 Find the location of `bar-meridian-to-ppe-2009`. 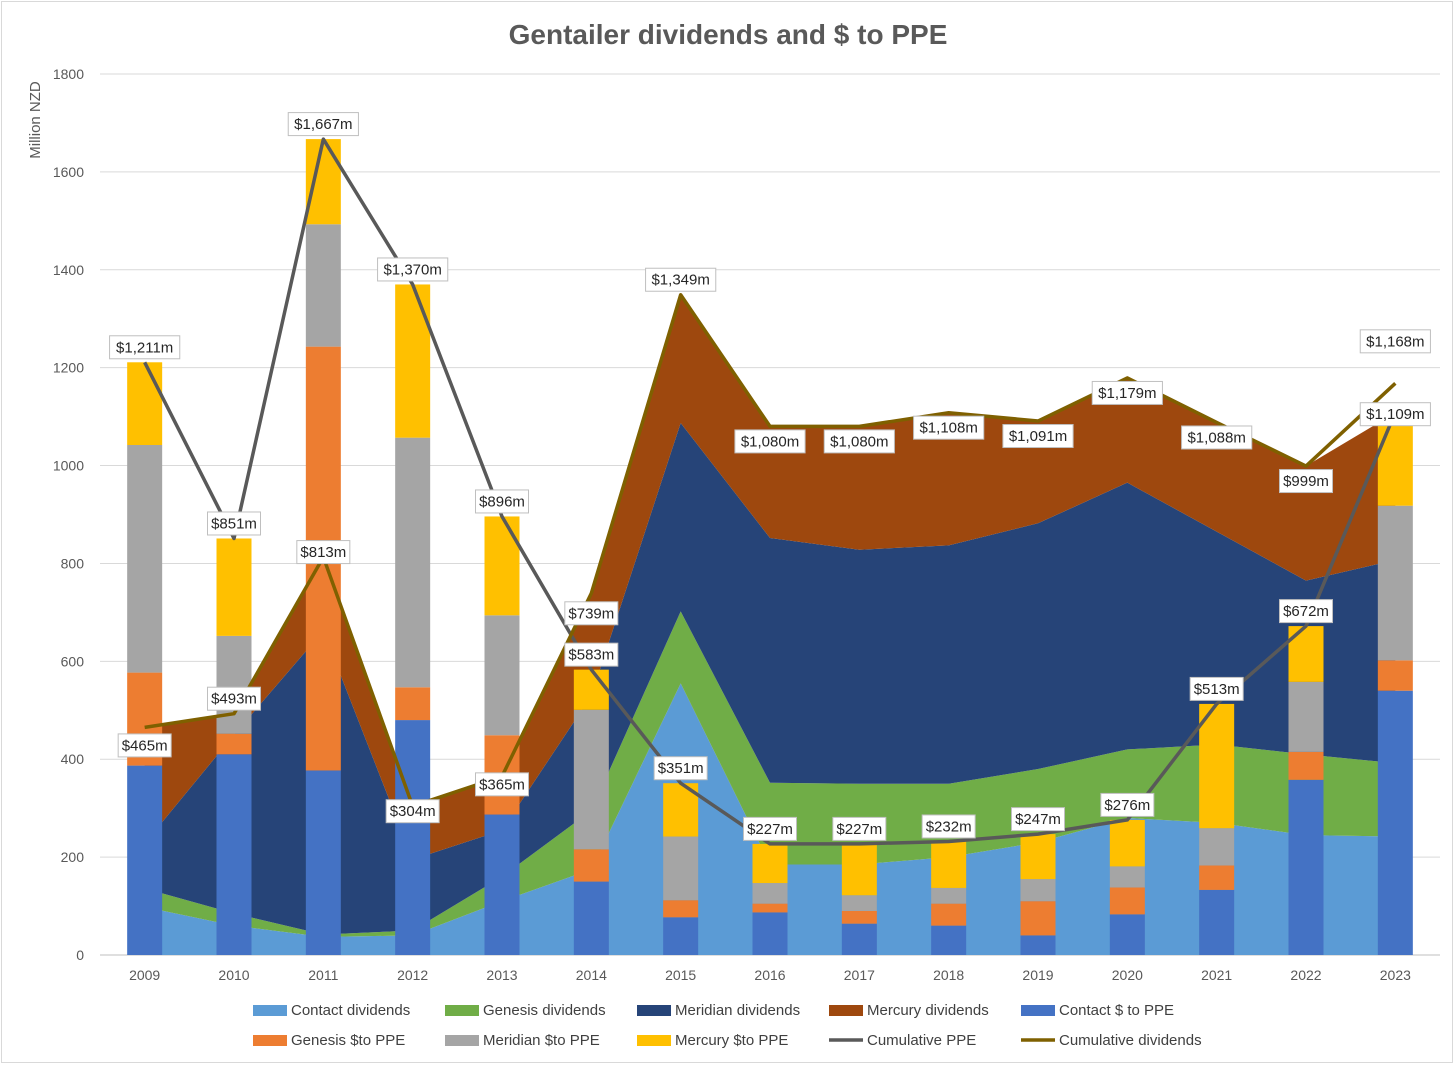

bar-meridian-to-ppe-2009 is located at coordinates (145, 558).